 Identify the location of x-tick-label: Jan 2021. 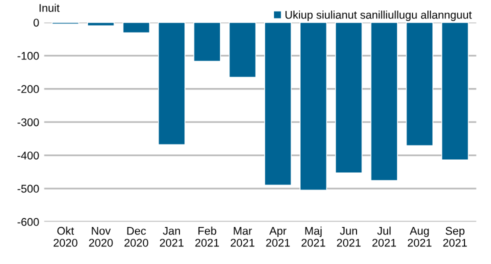
(172, 237).